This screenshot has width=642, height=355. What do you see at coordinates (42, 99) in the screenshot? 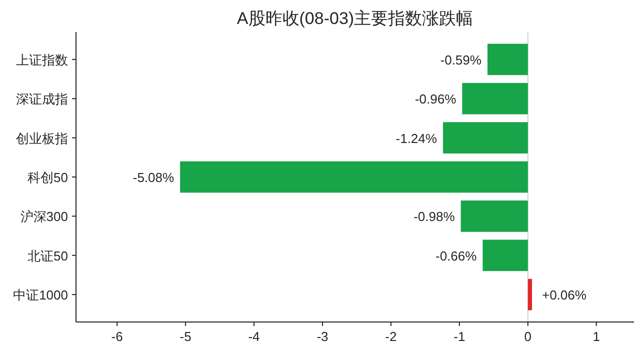
I see `y-tick-label: 深证成指` at bounding box center [42, 99].